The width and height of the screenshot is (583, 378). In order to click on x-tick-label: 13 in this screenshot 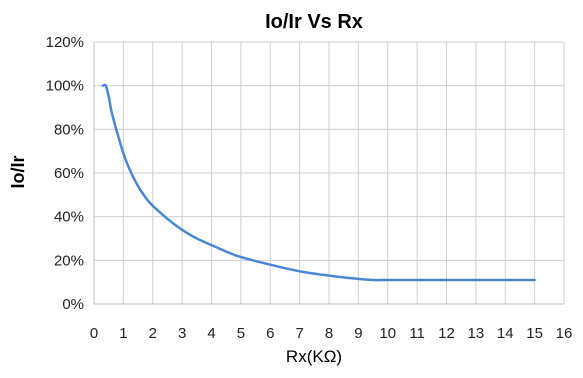, I will do `click(476, 333)`.